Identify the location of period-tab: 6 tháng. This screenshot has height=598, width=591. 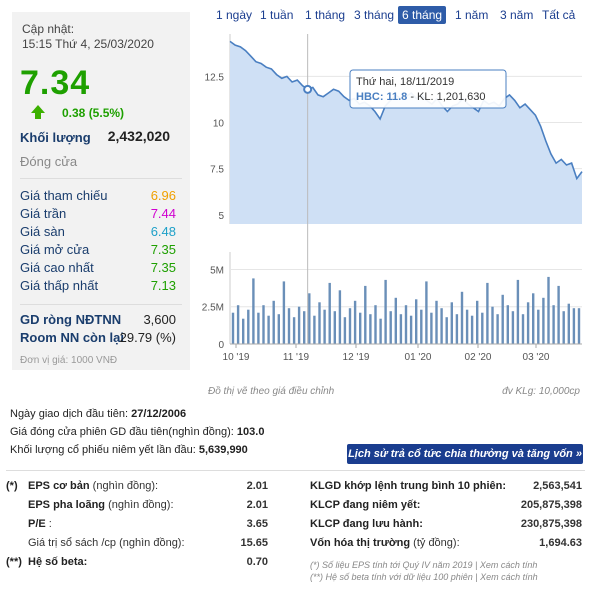
(422, 15).